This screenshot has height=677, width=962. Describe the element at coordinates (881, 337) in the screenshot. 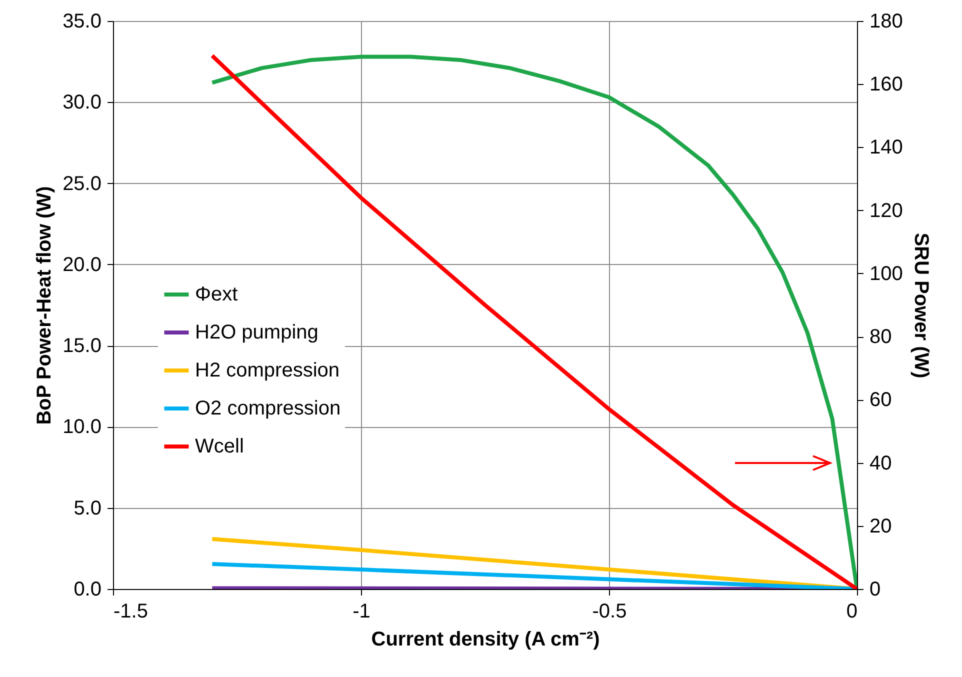

I see `y2-tick-label: 80` at that location.